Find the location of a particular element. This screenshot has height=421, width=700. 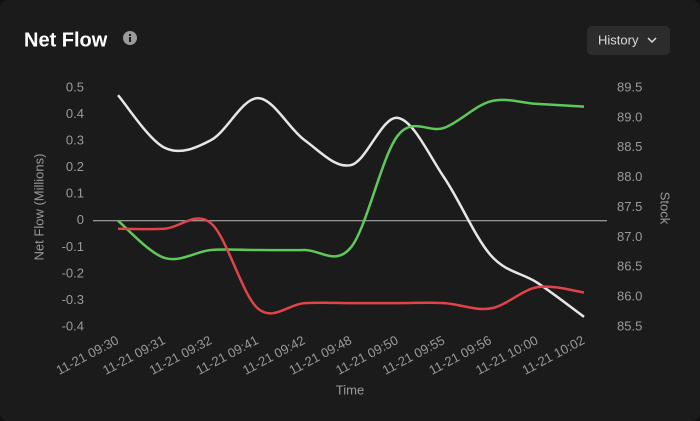

y2-tick-label: 88.0 is located at coordinates (629, 176).